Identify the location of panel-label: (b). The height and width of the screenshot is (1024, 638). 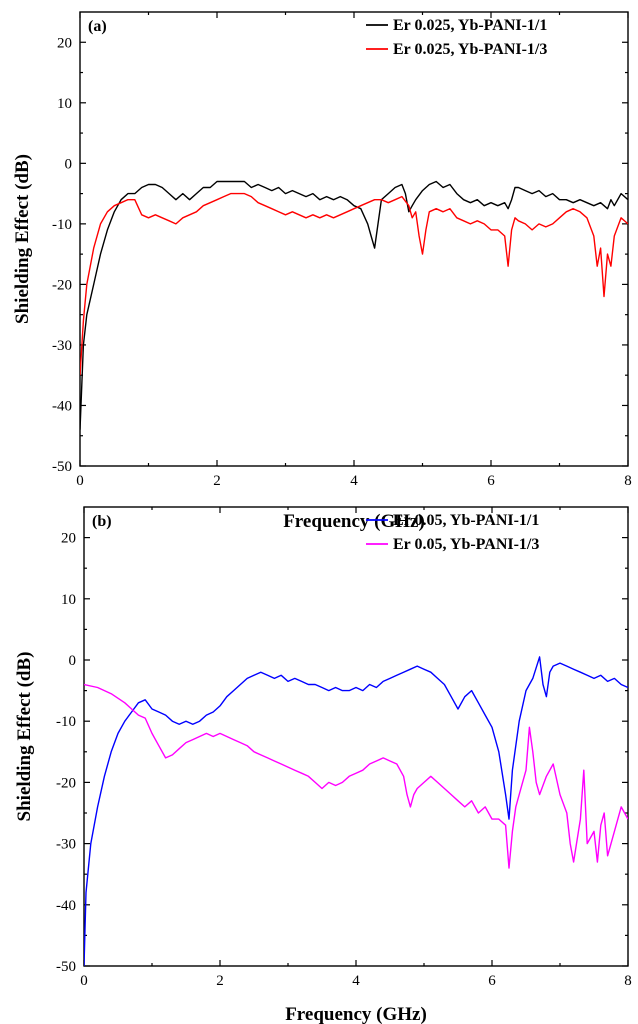
(102, 521).